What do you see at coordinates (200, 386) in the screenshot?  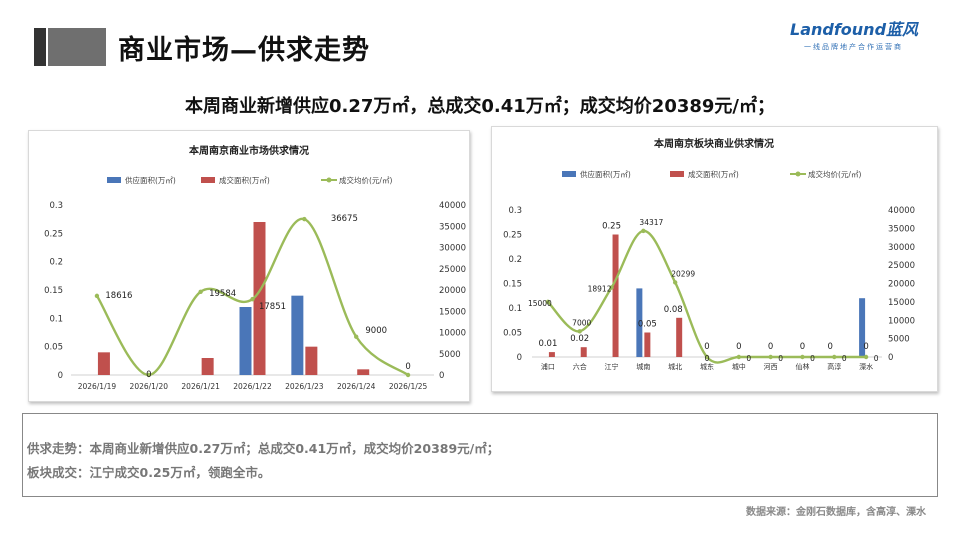 I see `x-axis-tick-label: 2026/1/21` at bounding box center [200, 386].